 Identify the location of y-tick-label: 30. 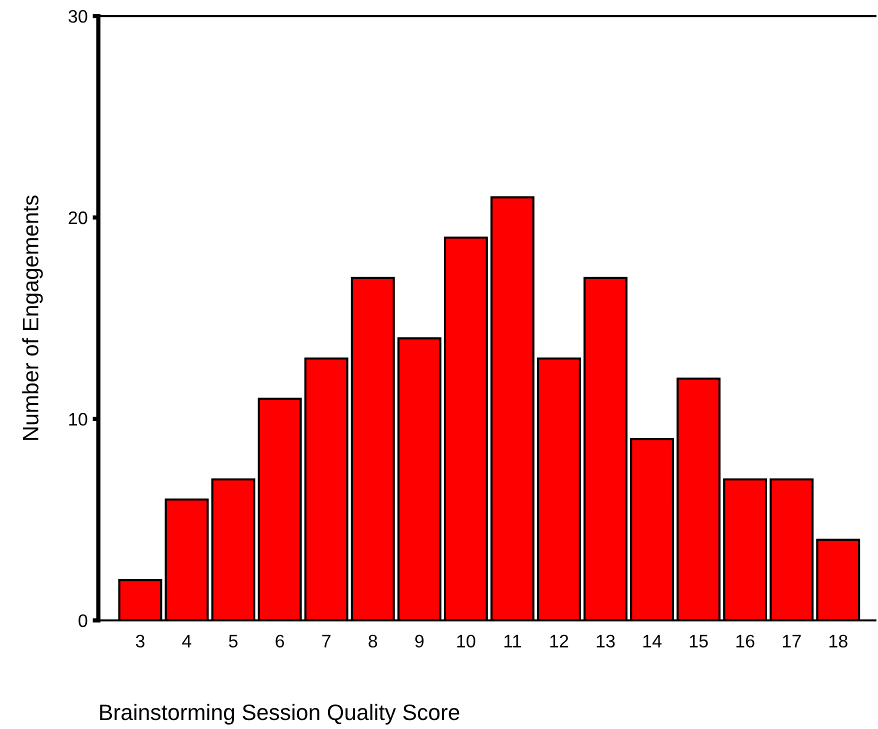
(78, 16).